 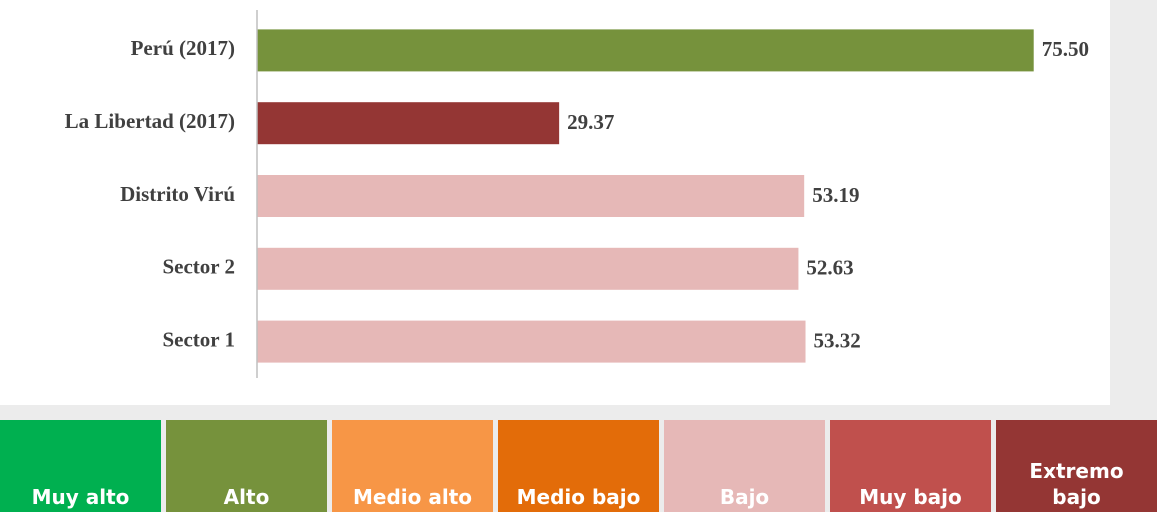 I want to click on legend-item: Alto, so click(x=246, y=466).